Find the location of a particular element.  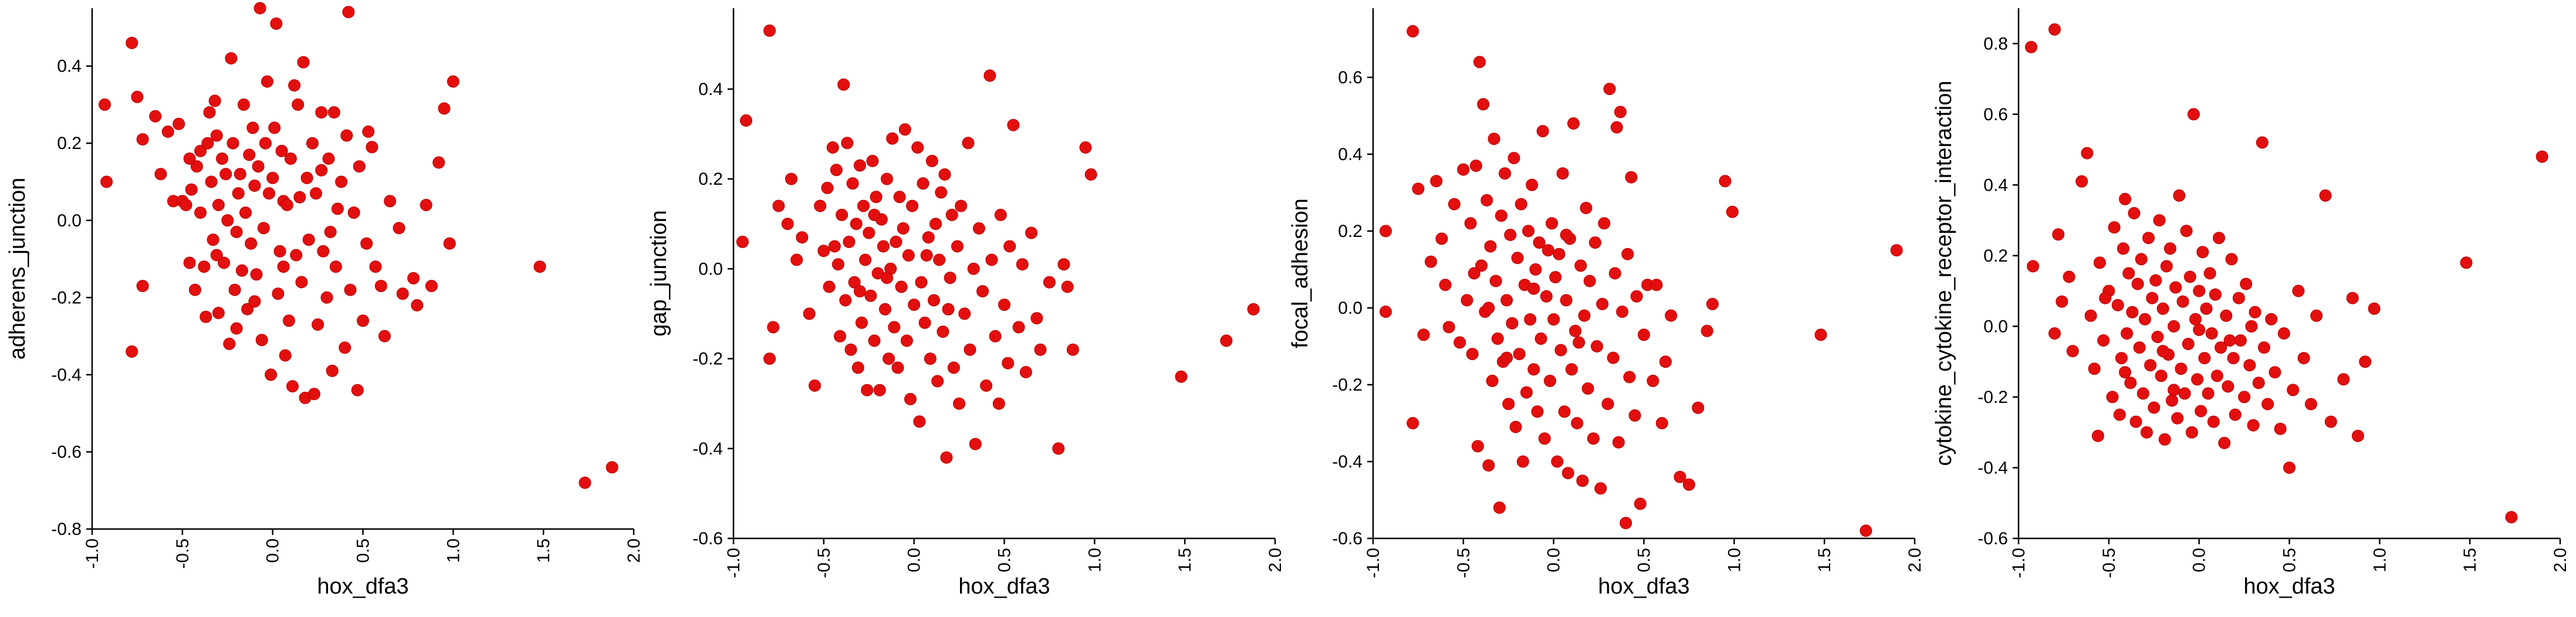

y-tick-label: 0.0 is located at coordinates (1350, 308).